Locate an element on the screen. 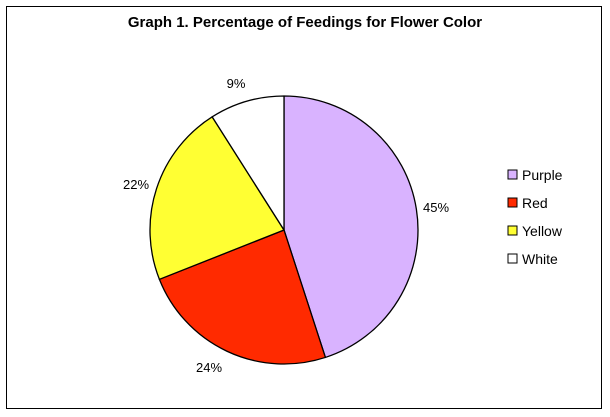  legend-swatch-yellow is located at coordinates (512, 230).